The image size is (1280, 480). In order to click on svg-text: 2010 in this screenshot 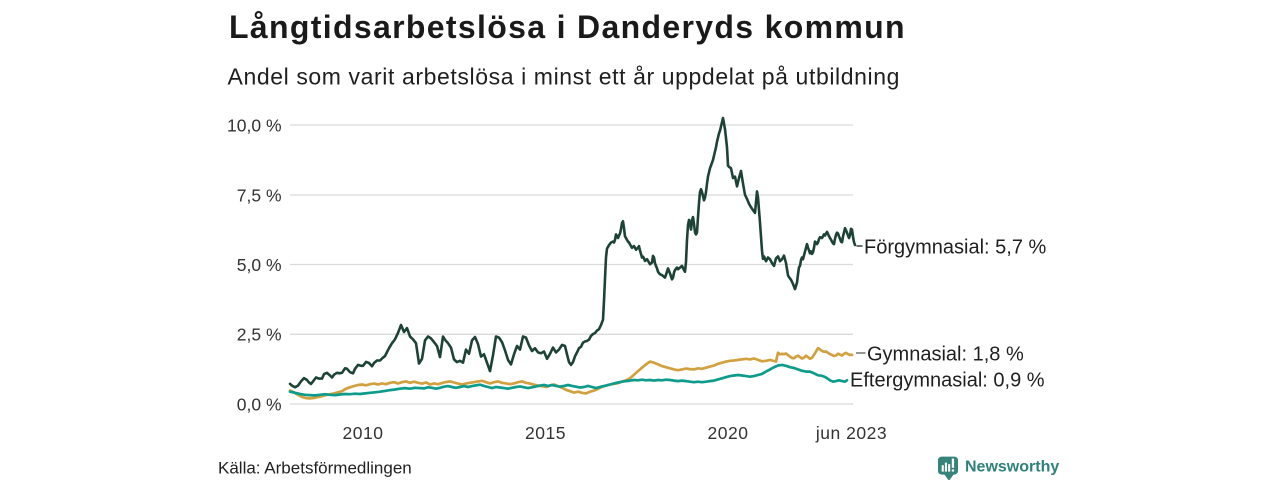, I will do `click(363, 433)`.